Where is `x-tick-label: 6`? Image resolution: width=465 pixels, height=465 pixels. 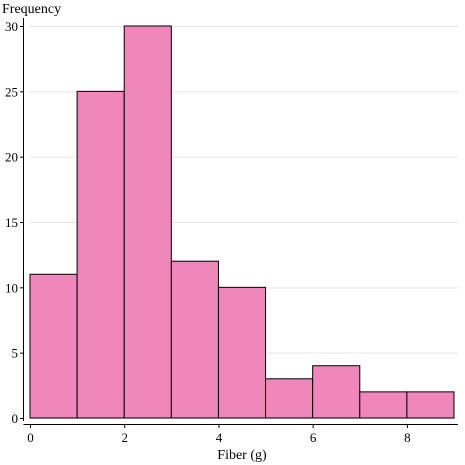
x-tick-label: 6 is located at coordinates (313, 437).